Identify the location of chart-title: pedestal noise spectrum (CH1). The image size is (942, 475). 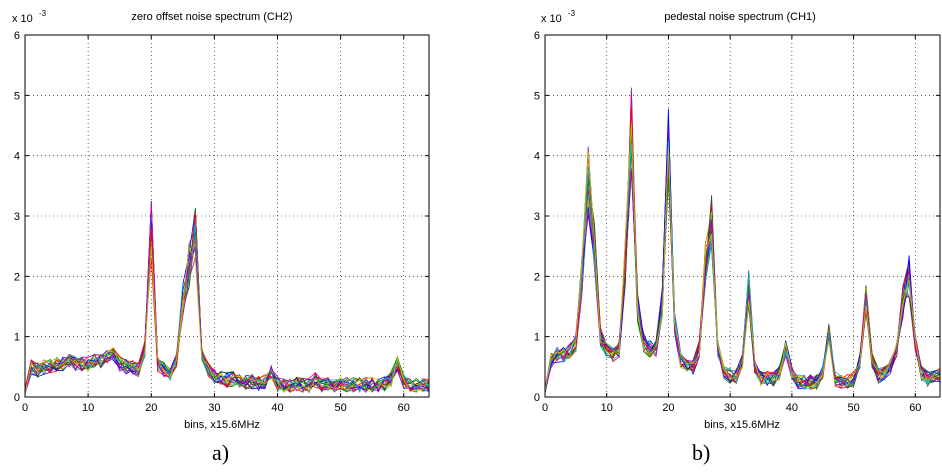
(740, 17).